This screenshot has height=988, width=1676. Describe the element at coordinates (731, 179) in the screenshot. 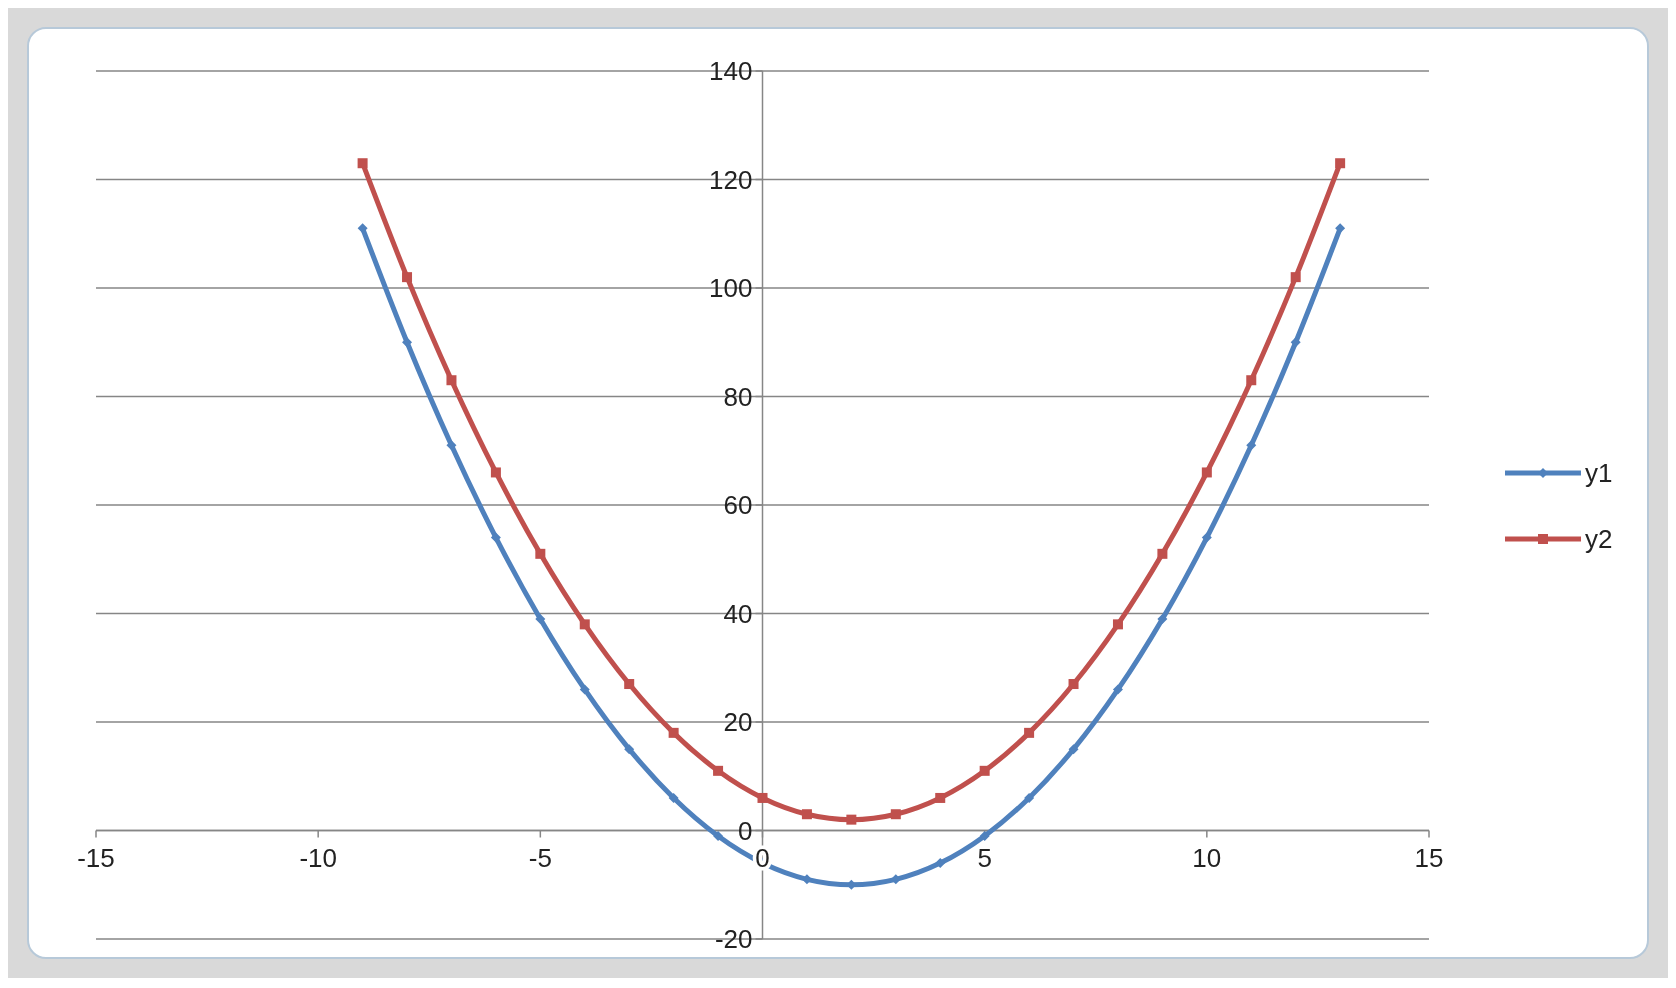

I see `y-tick-label: 120` at that location.